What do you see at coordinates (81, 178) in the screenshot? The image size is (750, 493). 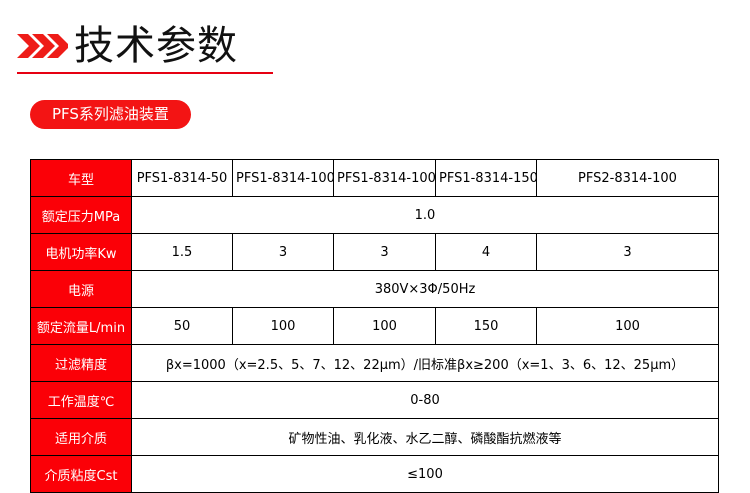 I see `row-label-model: 车型` at bounding box center [81, 178].